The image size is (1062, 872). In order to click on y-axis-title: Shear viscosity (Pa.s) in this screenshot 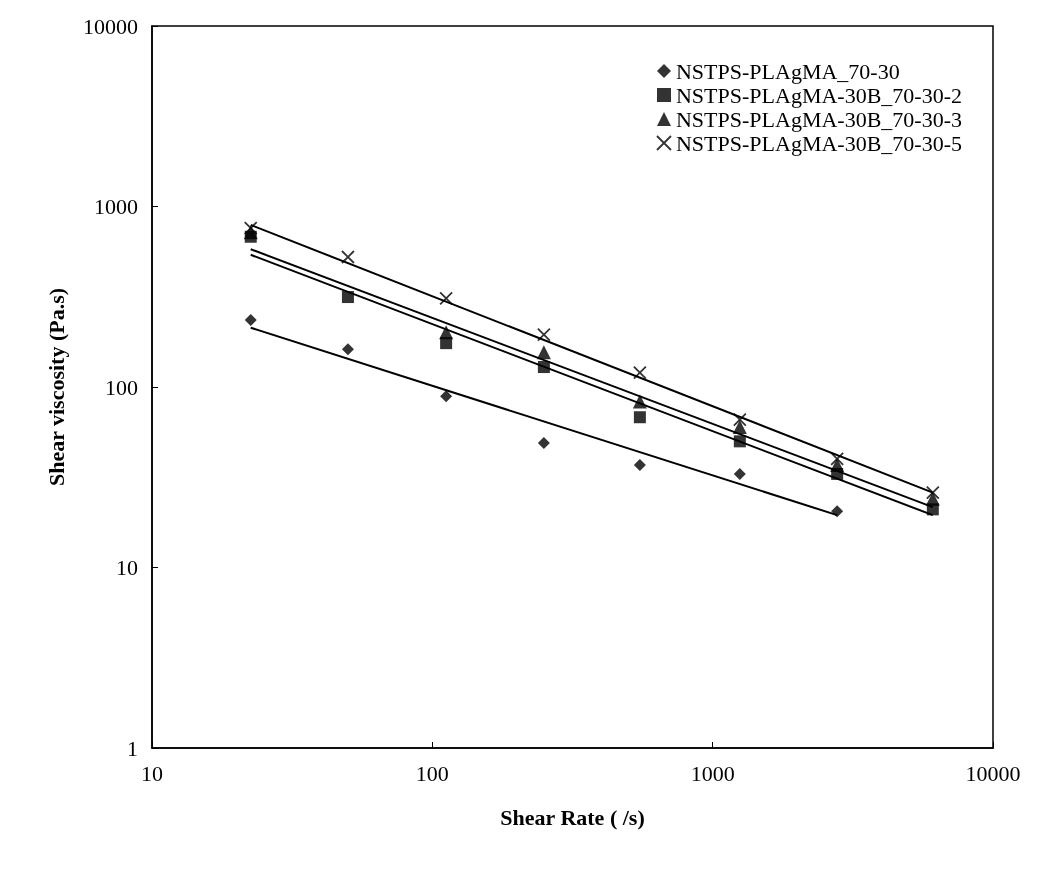, I will do `click(56, 387)`.